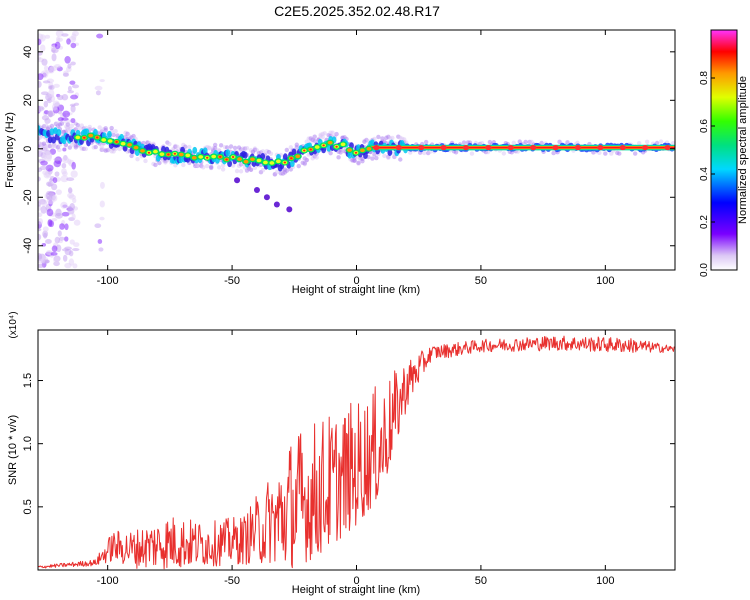 Image resolution: width=750 pixels, height=600 pixels. I want to click on snr-y-tick-label: 0.5, so click(28, 506).